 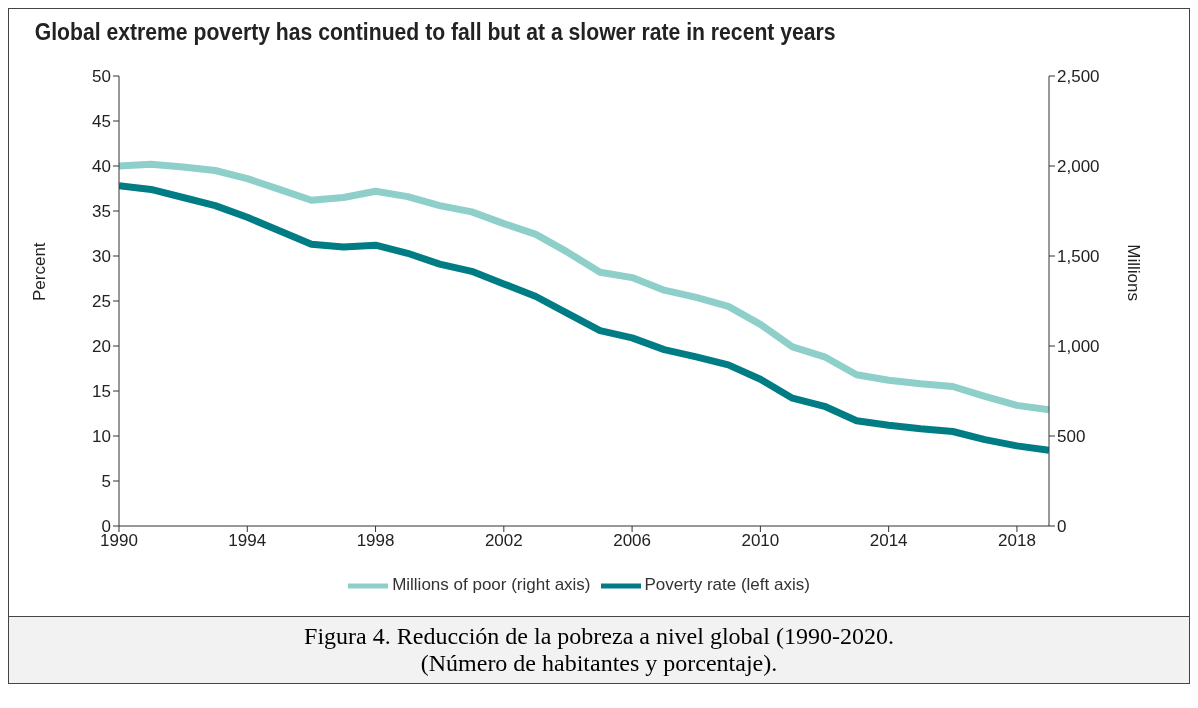 What do you see at coordinates (106, 482) in the screenshot?
I see `y-tick-label: 5` at bounding box center [106, 482].